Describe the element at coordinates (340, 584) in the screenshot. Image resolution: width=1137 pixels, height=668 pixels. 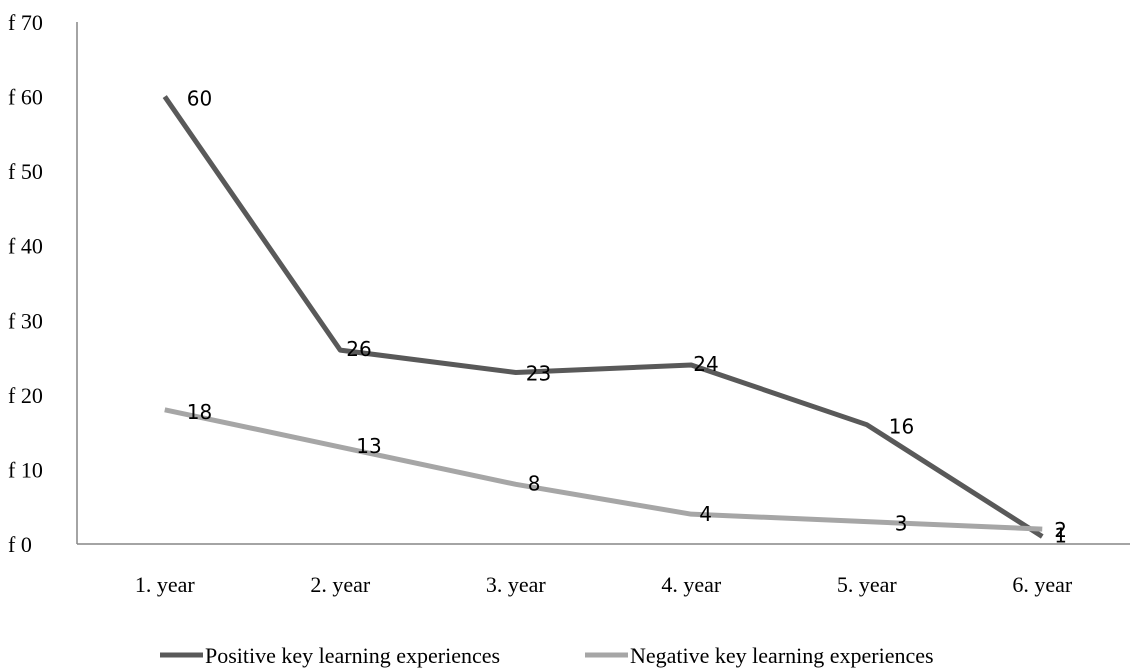
I see `x-tick-label: 2. year` at that location.